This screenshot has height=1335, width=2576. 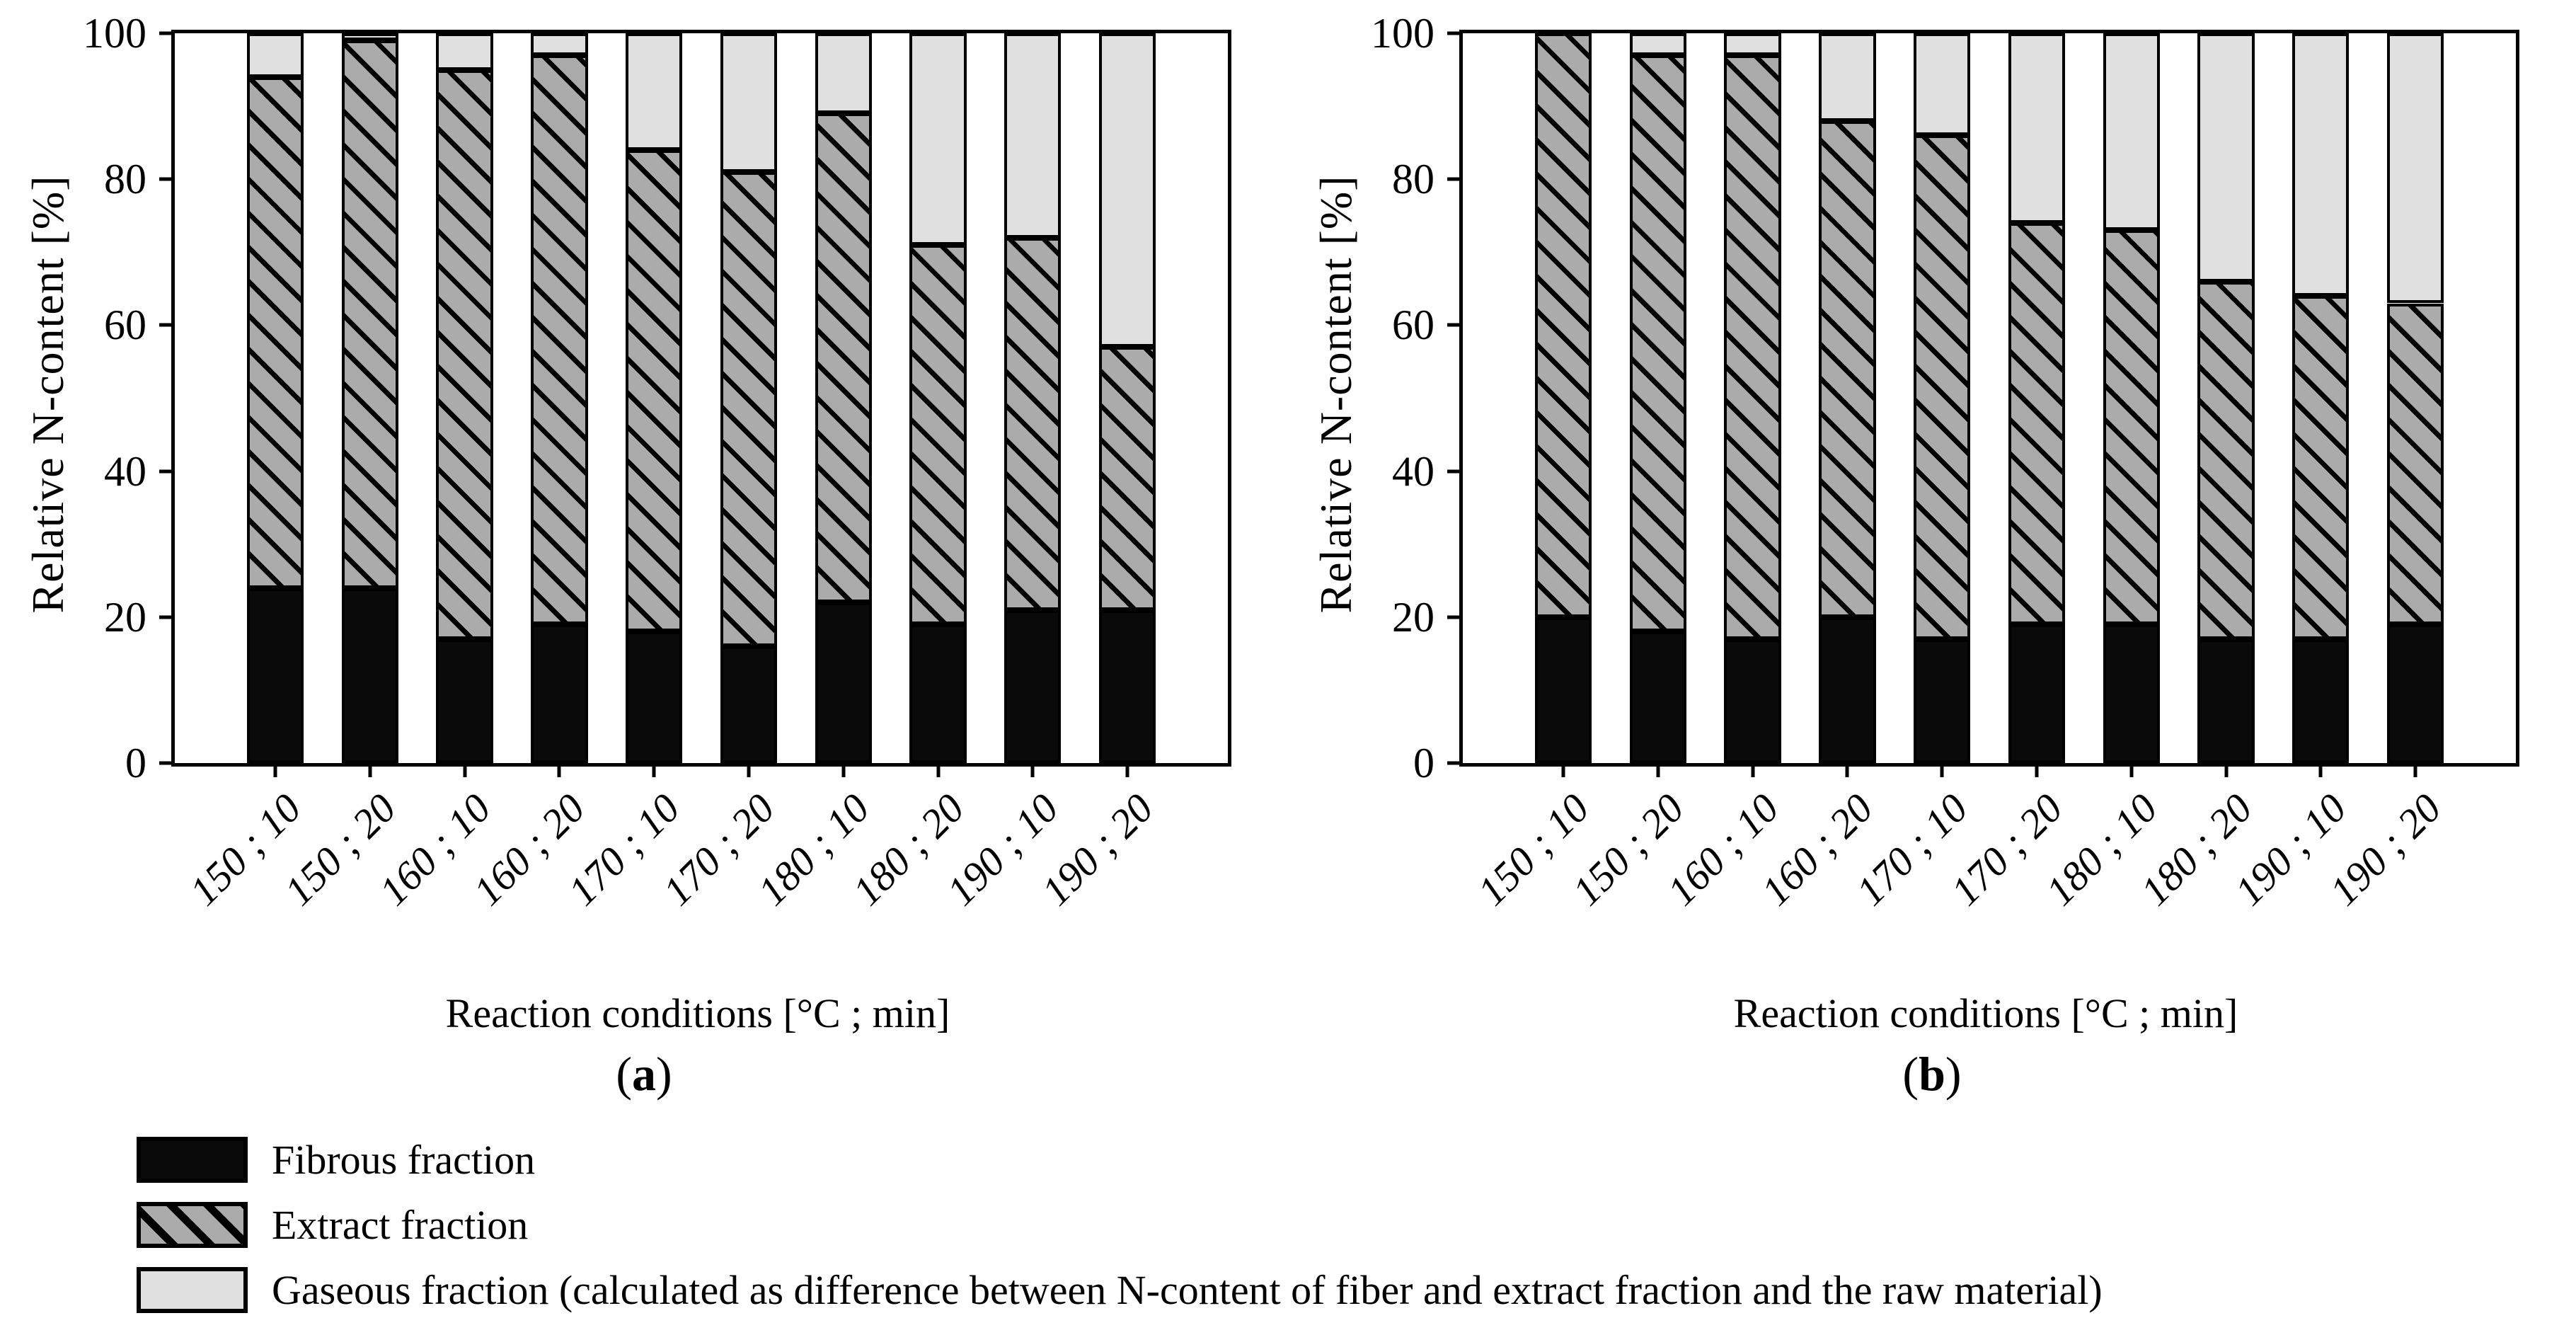 What do you see at coordinates (192, 1290) in the screenshot?
I see `legend-swatch-gaseous` at bounding box center [192, 1290].